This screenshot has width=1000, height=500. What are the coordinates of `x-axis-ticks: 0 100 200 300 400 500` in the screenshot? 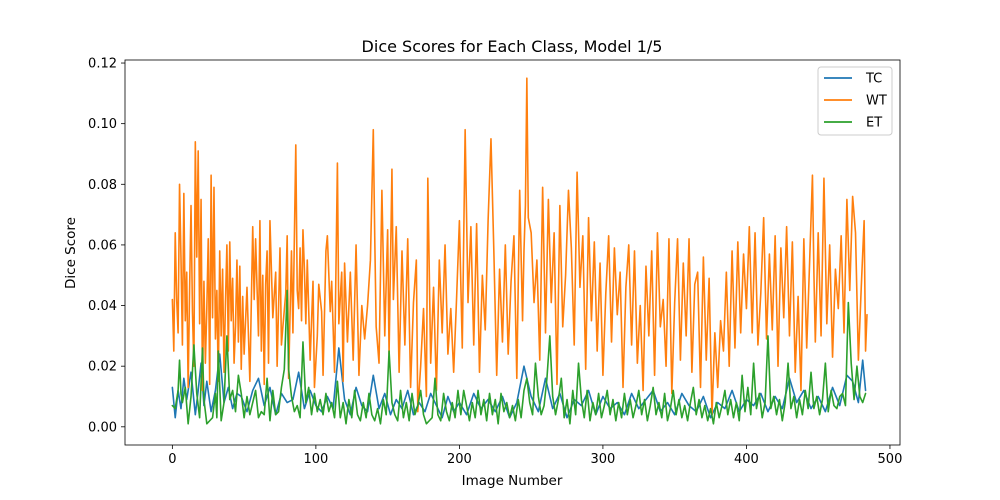 It's located at (535, 456).